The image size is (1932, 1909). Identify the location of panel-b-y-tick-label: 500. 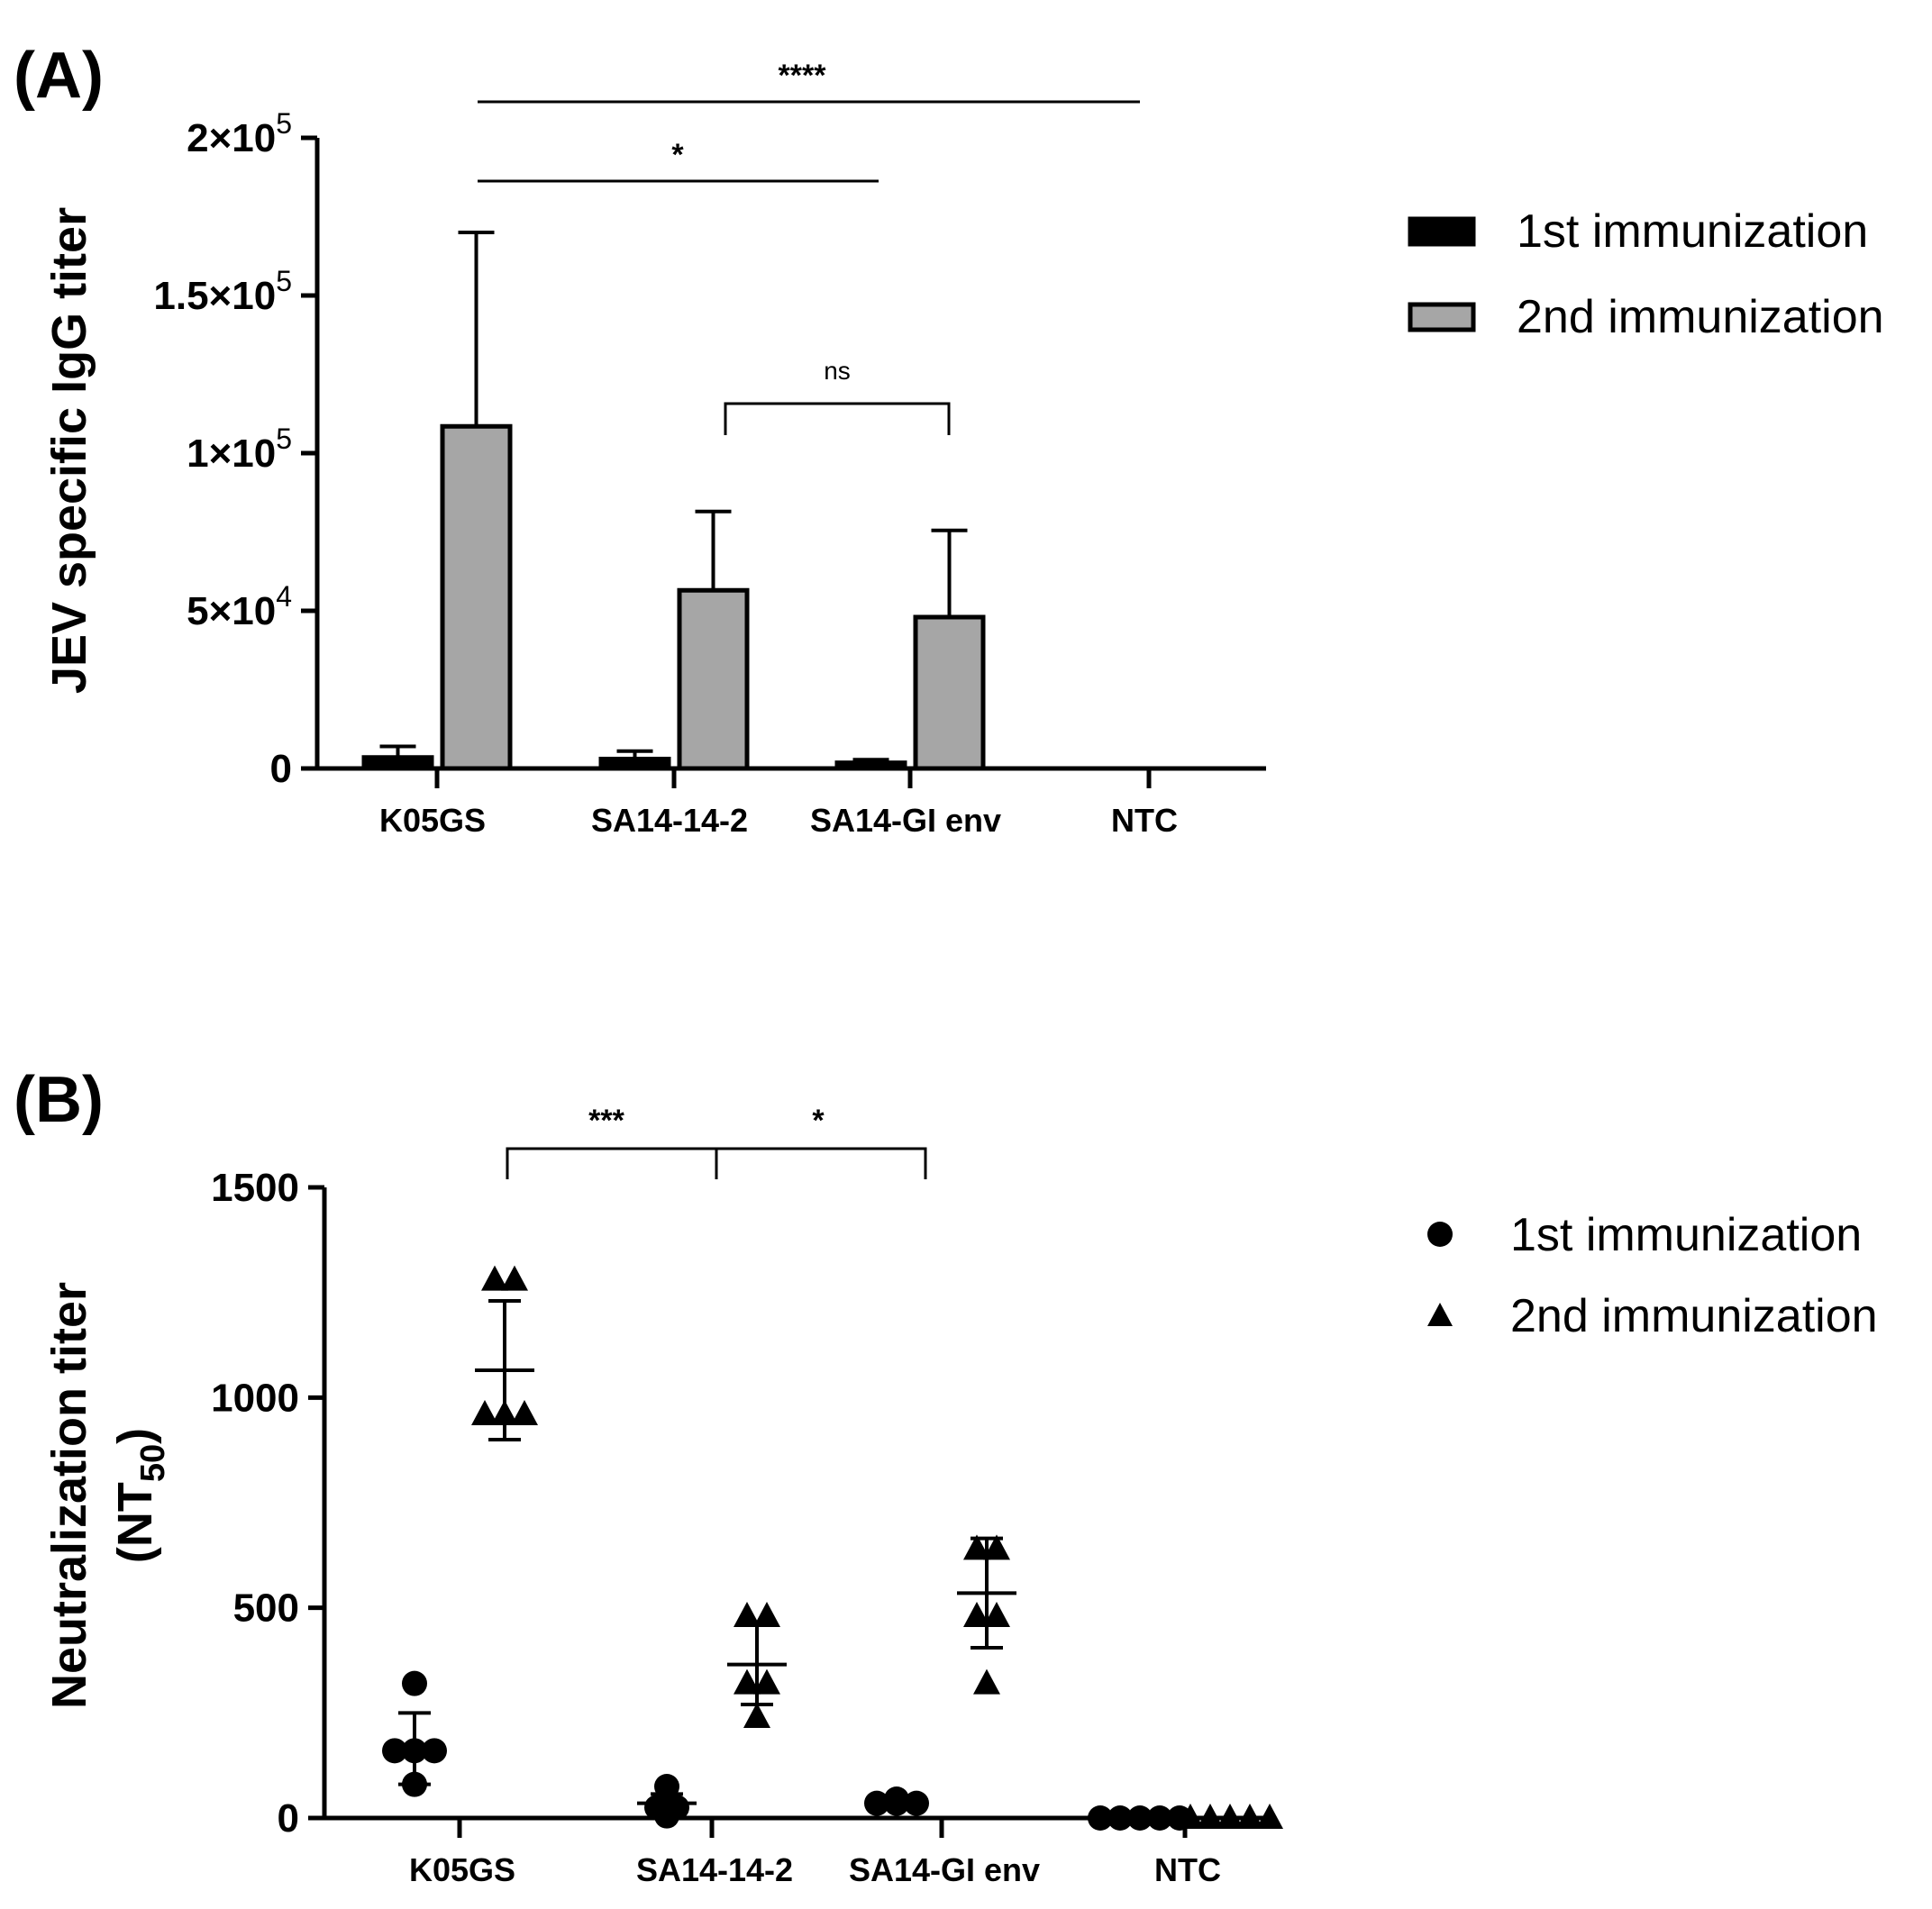
(266, 1608).